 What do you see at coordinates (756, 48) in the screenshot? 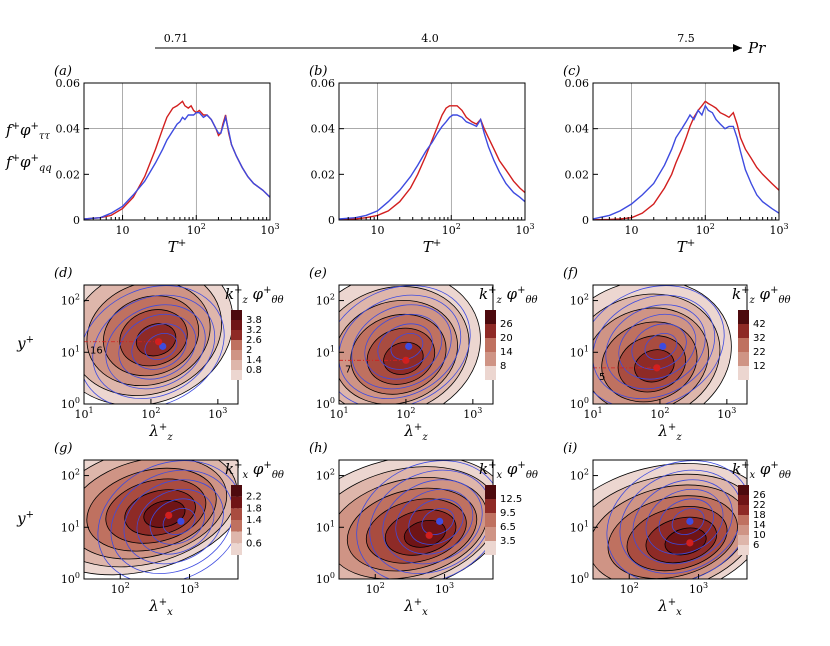
I see `pr-axis-label: Pr` at bounding box center [756, 48].